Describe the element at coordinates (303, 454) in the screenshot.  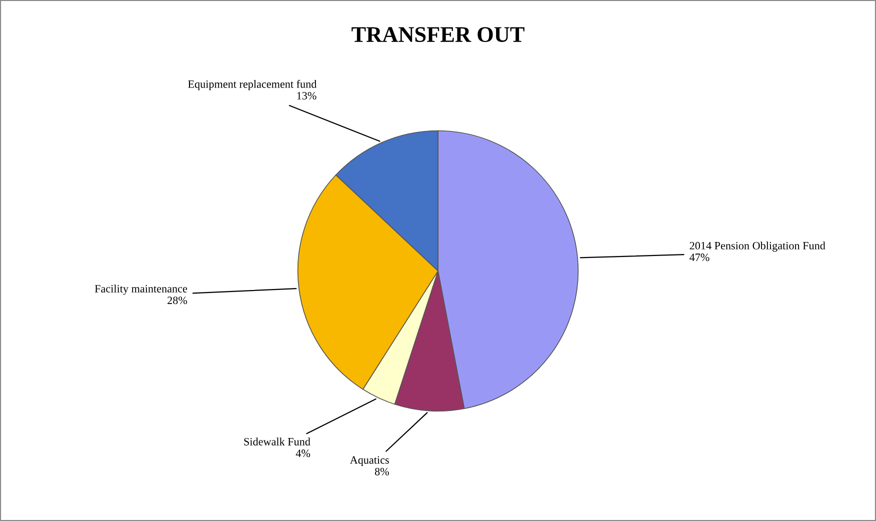
I see `data-label: 4%` at that location.